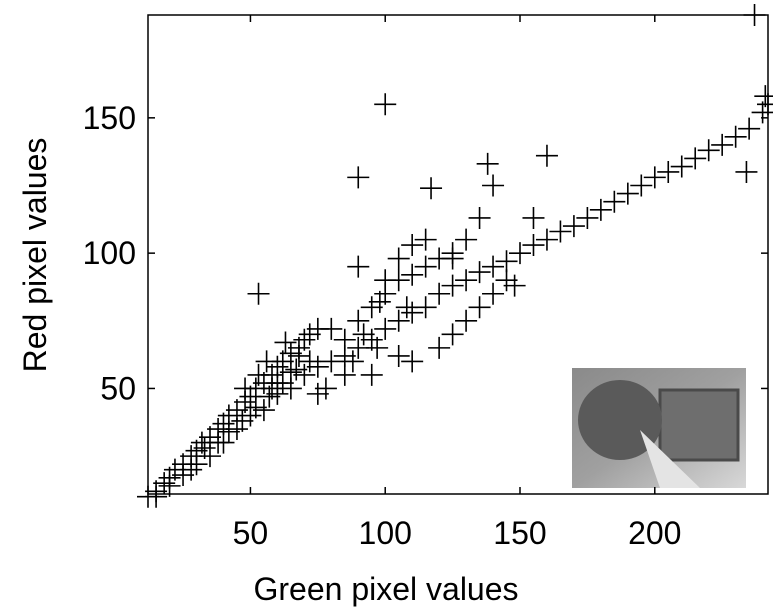  I want to click on y-tick-label: 150, so click(109, 118).